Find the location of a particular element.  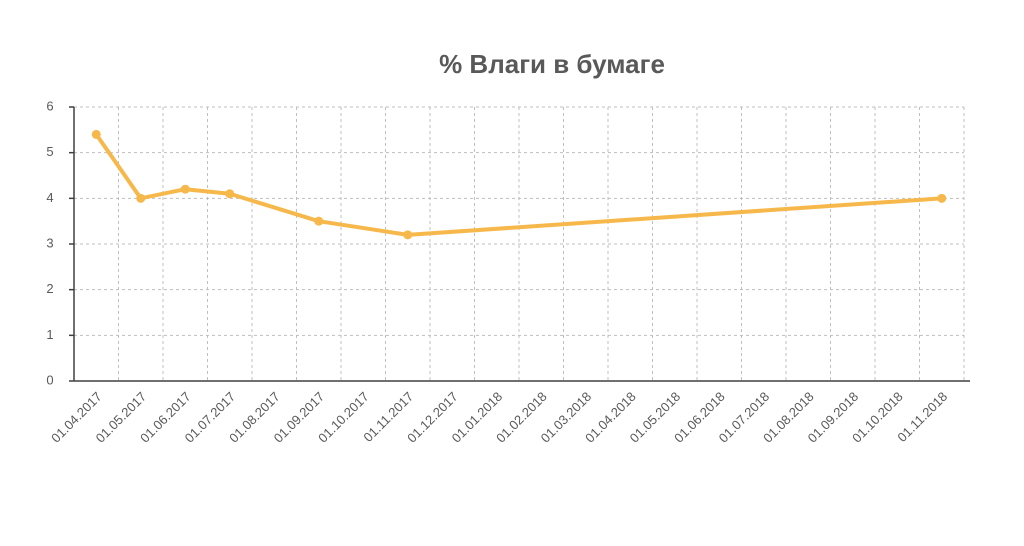

y-tick-label: 6 is located at coordinates (49, 105).